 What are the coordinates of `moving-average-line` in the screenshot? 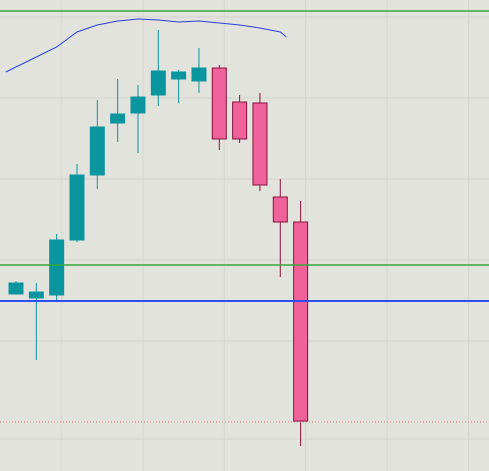 It's located at (146, 45).